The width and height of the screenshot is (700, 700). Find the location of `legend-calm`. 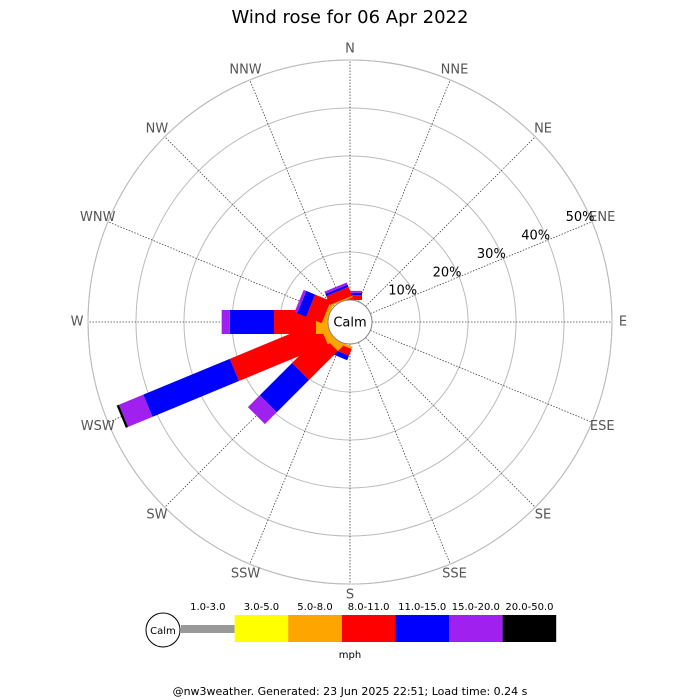

legend-calm is located at coordinates (163, 630).